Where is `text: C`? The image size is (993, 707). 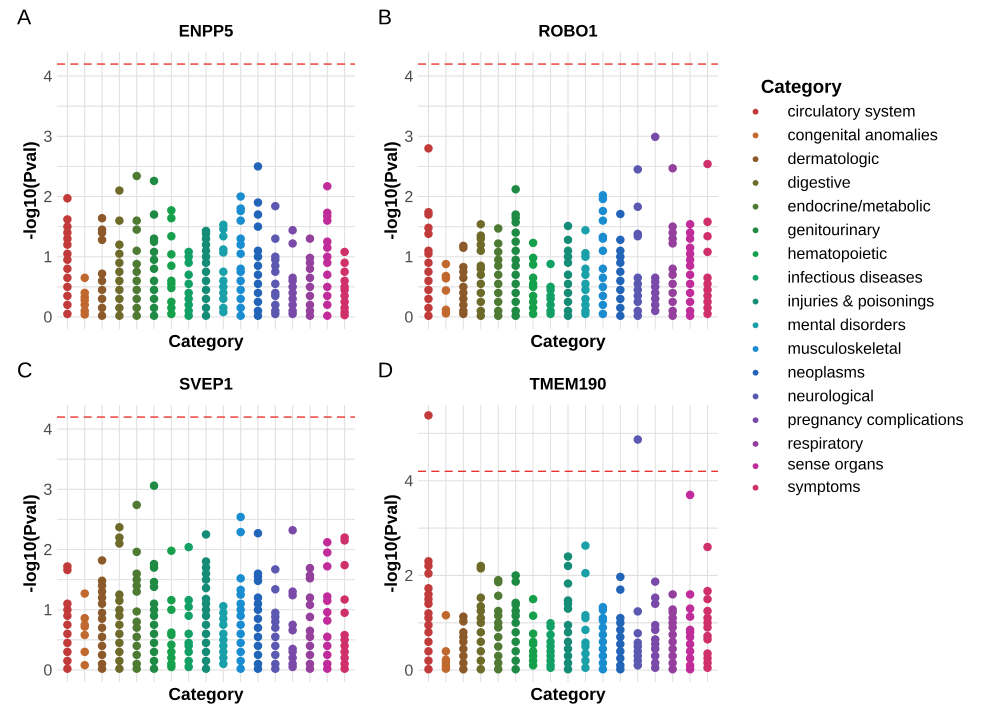
text: C is located at coordinates (25, 370).